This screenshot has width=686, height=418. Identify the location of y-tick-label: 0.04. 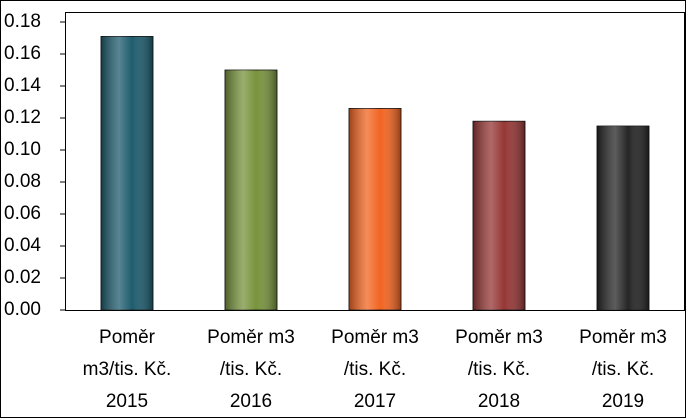
(22, 245).